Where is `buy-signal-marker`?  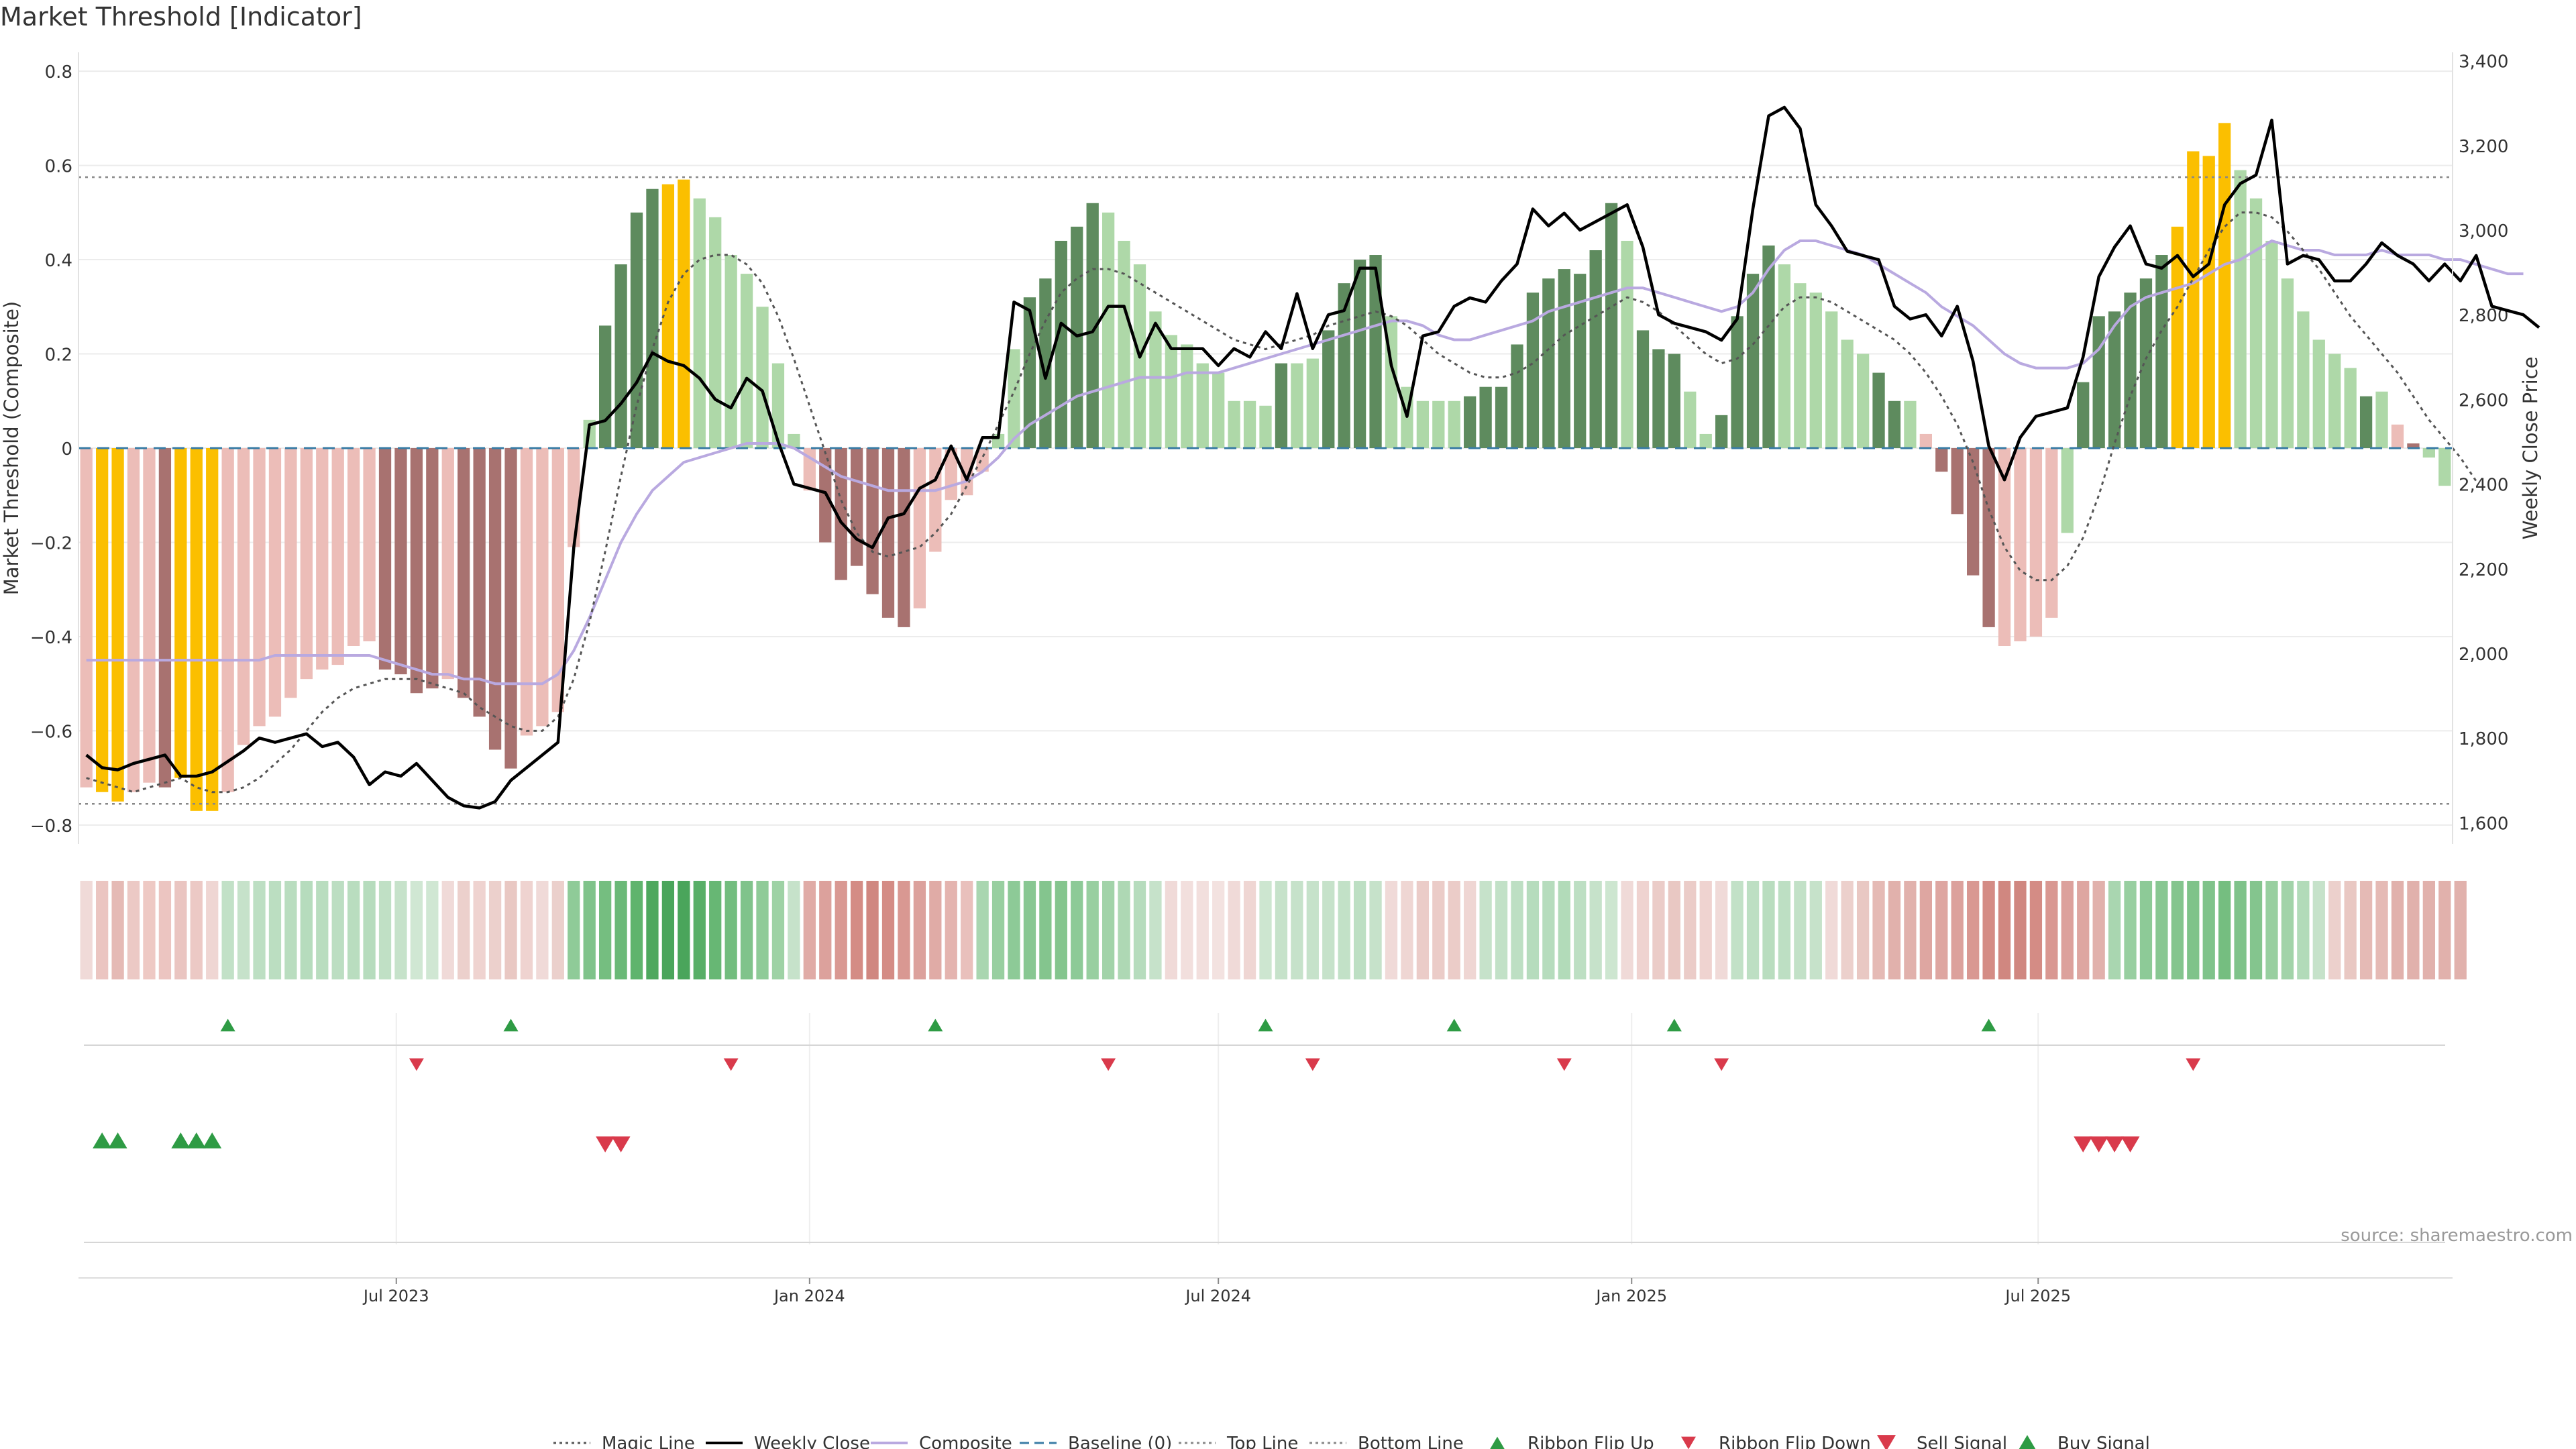 buy-signal-marker is located at coordinates (212, 1140).